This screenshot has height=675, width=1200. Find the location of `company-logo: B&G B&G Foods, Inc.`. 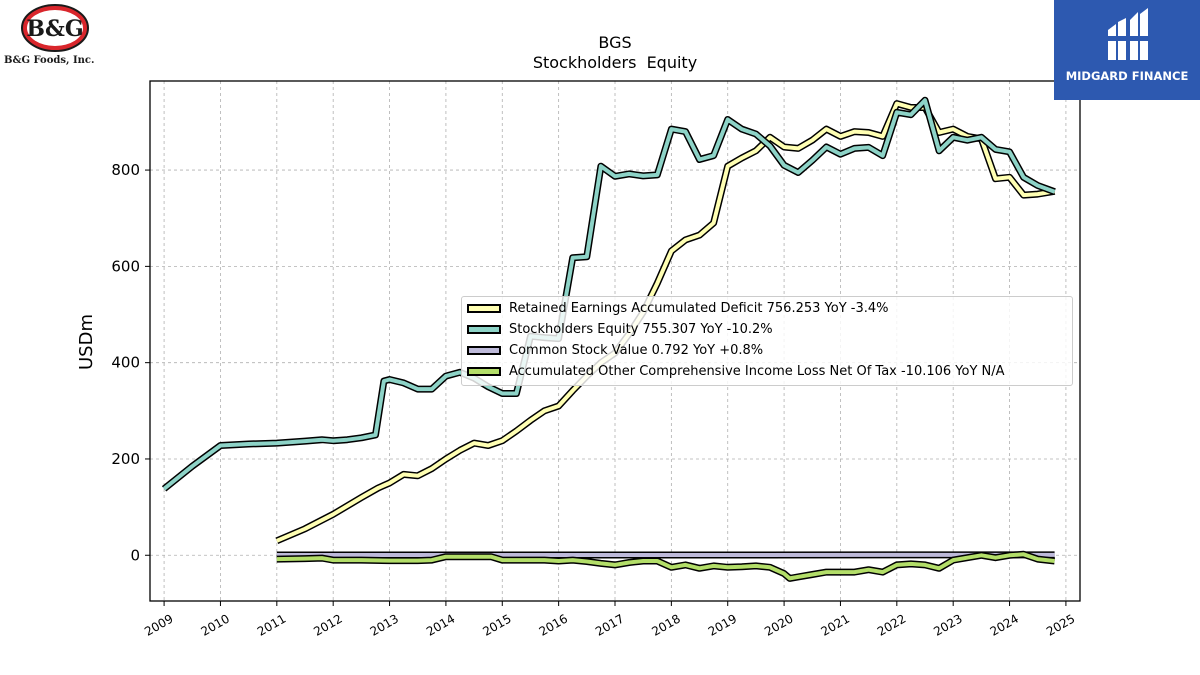

company-logo: B&G B&G Foods, Inc. is located at coordinates (56, 36).